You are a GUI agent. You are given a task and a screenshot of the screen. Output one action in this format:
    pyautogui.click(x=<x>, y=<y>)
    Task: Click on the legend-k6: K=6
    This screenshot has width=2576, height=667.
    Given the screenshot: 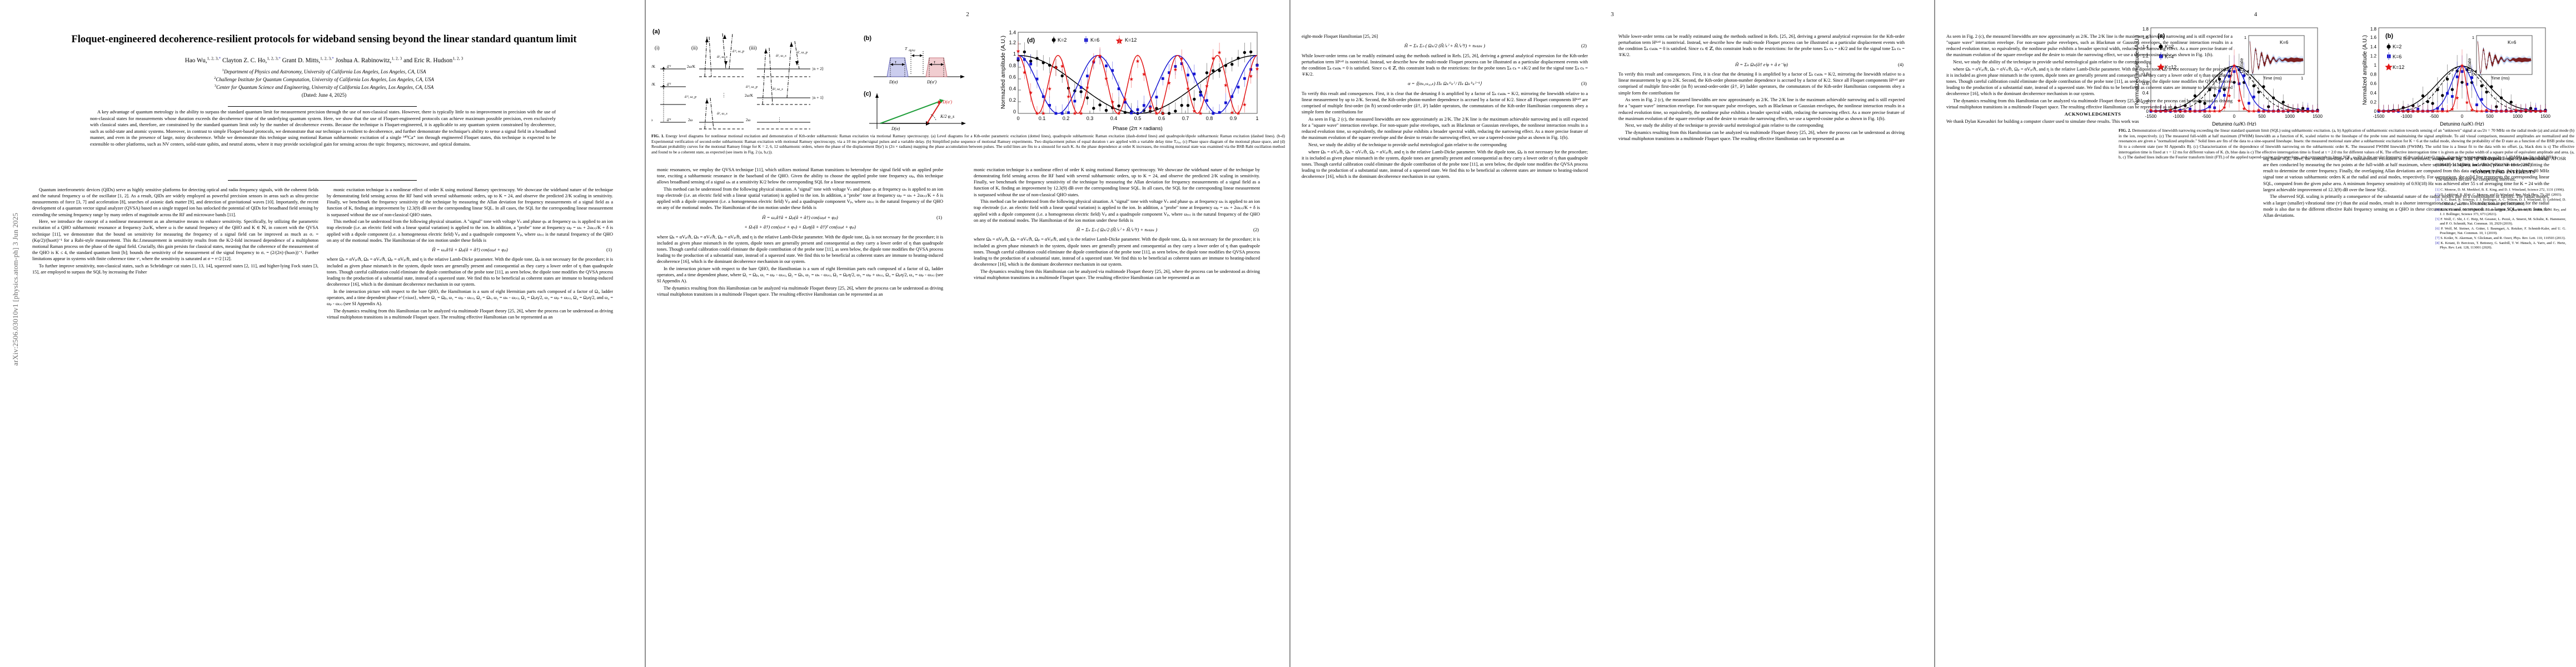 What is the action you would take?
    pyautogui.click(x=1094, y=40)
    